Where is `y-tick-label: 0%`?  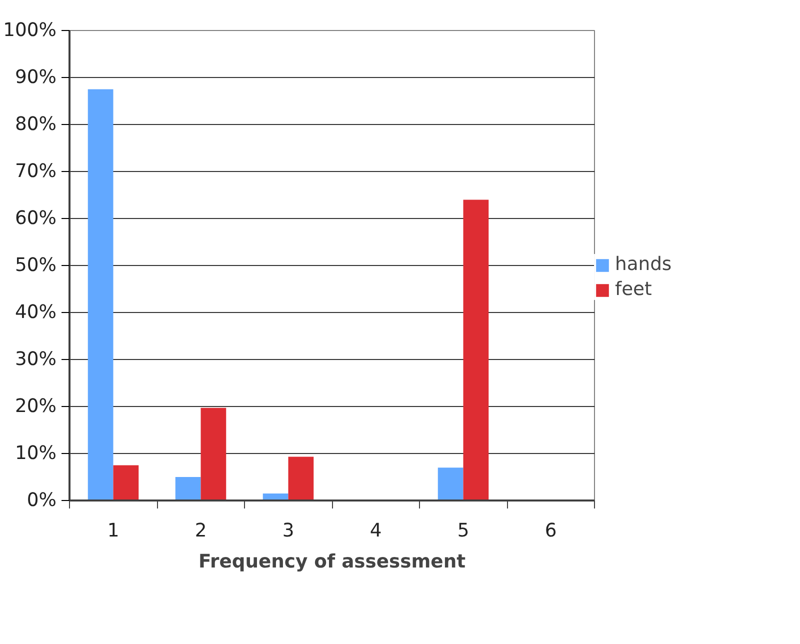 y-tick-label: 0% is located at coordinates (41, 500).